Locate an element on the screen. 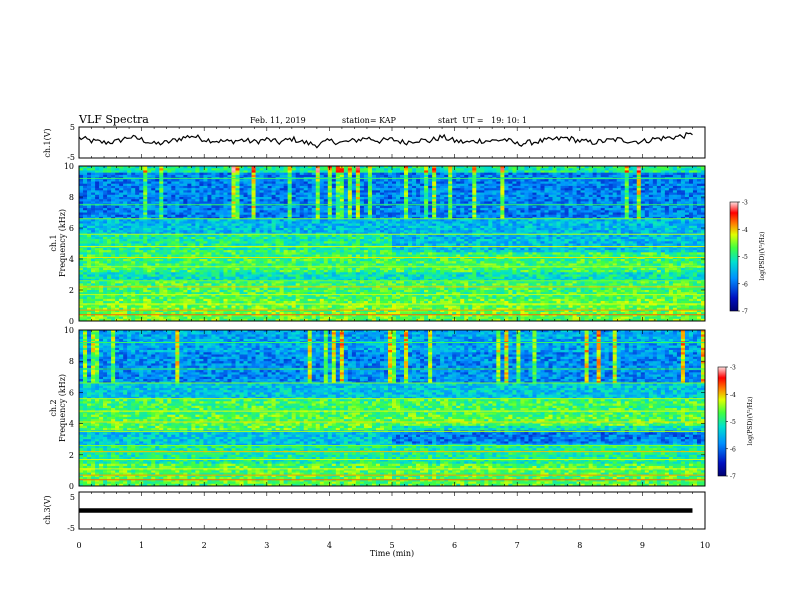 The height and width of the screenshot is (612, 792). x-tick-label: 3 is located at coordinates (266, 545).